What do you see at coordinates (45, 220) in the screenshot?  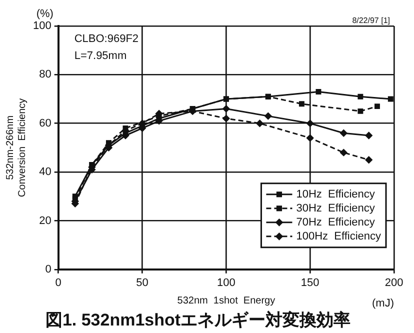 I see `y-tick-label: 20` at bounding box center [45, 220].